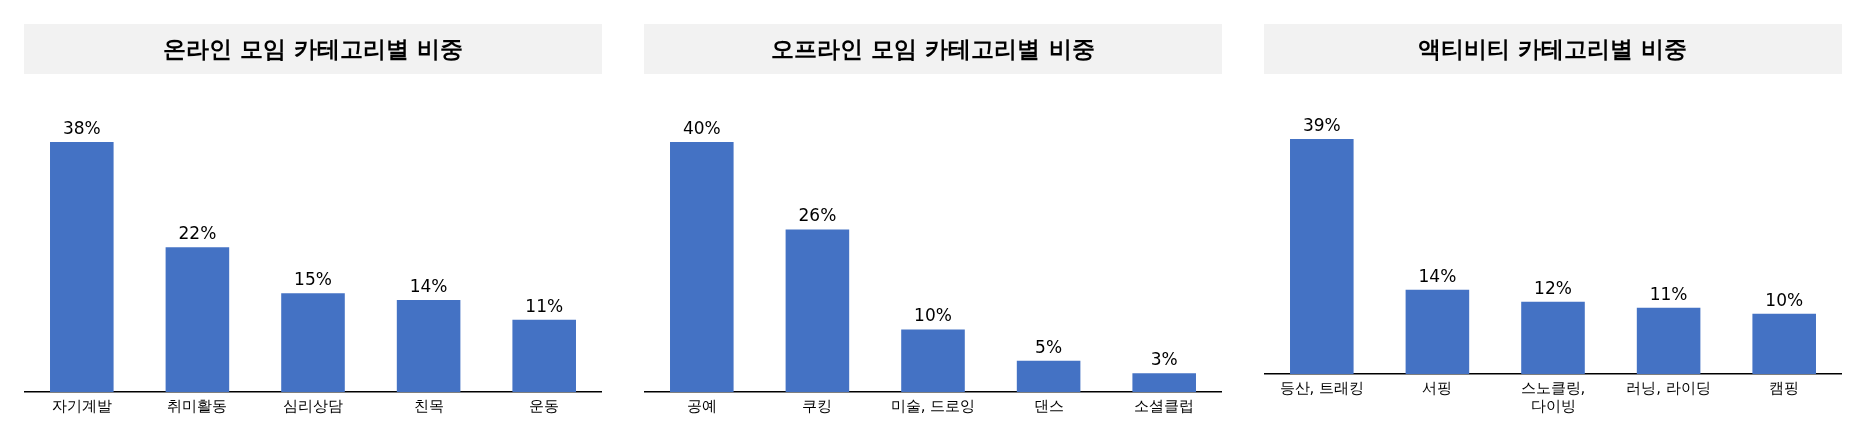 The width and height of the screenshot is (1858, 426). Describe the element at coordinates (933, 405) in the screenshot. I see `x-tick-label: 미술, 드로잉` at that location.